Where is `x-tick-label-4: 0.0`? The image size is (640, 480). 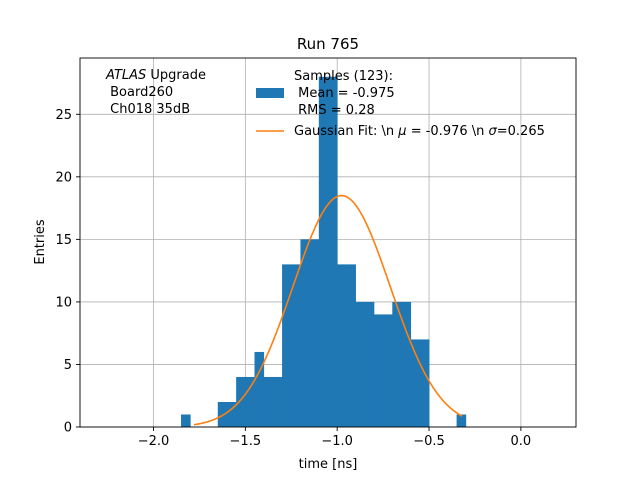 x-tick-label-4: 0.0 is located at coordinates (521, 441).